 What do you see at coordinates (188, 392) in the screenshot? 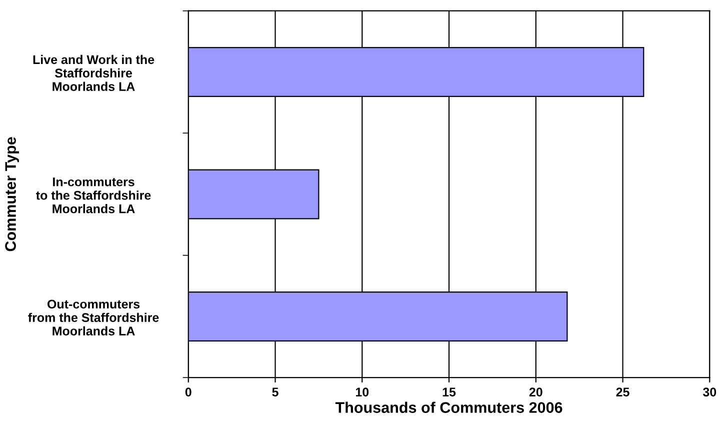
I see `x-tick-label: 0` at bounding box center [188, 392].